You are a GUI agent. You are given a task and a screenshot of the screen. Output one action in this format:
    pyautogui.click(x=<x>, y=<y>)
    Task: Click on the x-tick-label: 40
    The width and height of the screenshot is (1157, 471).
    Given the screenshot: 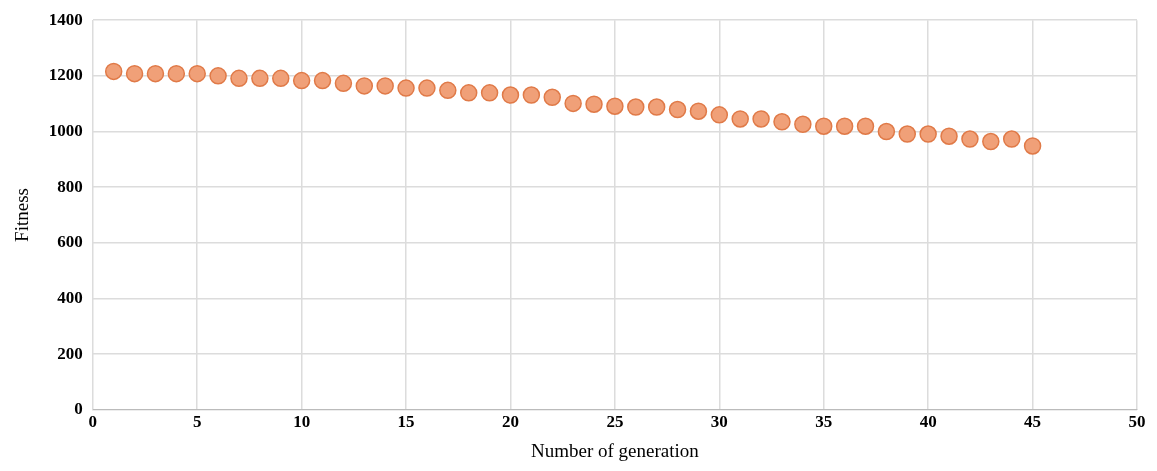 What is the action you would take?
    pyautogui.click(x=928, y=422)
    